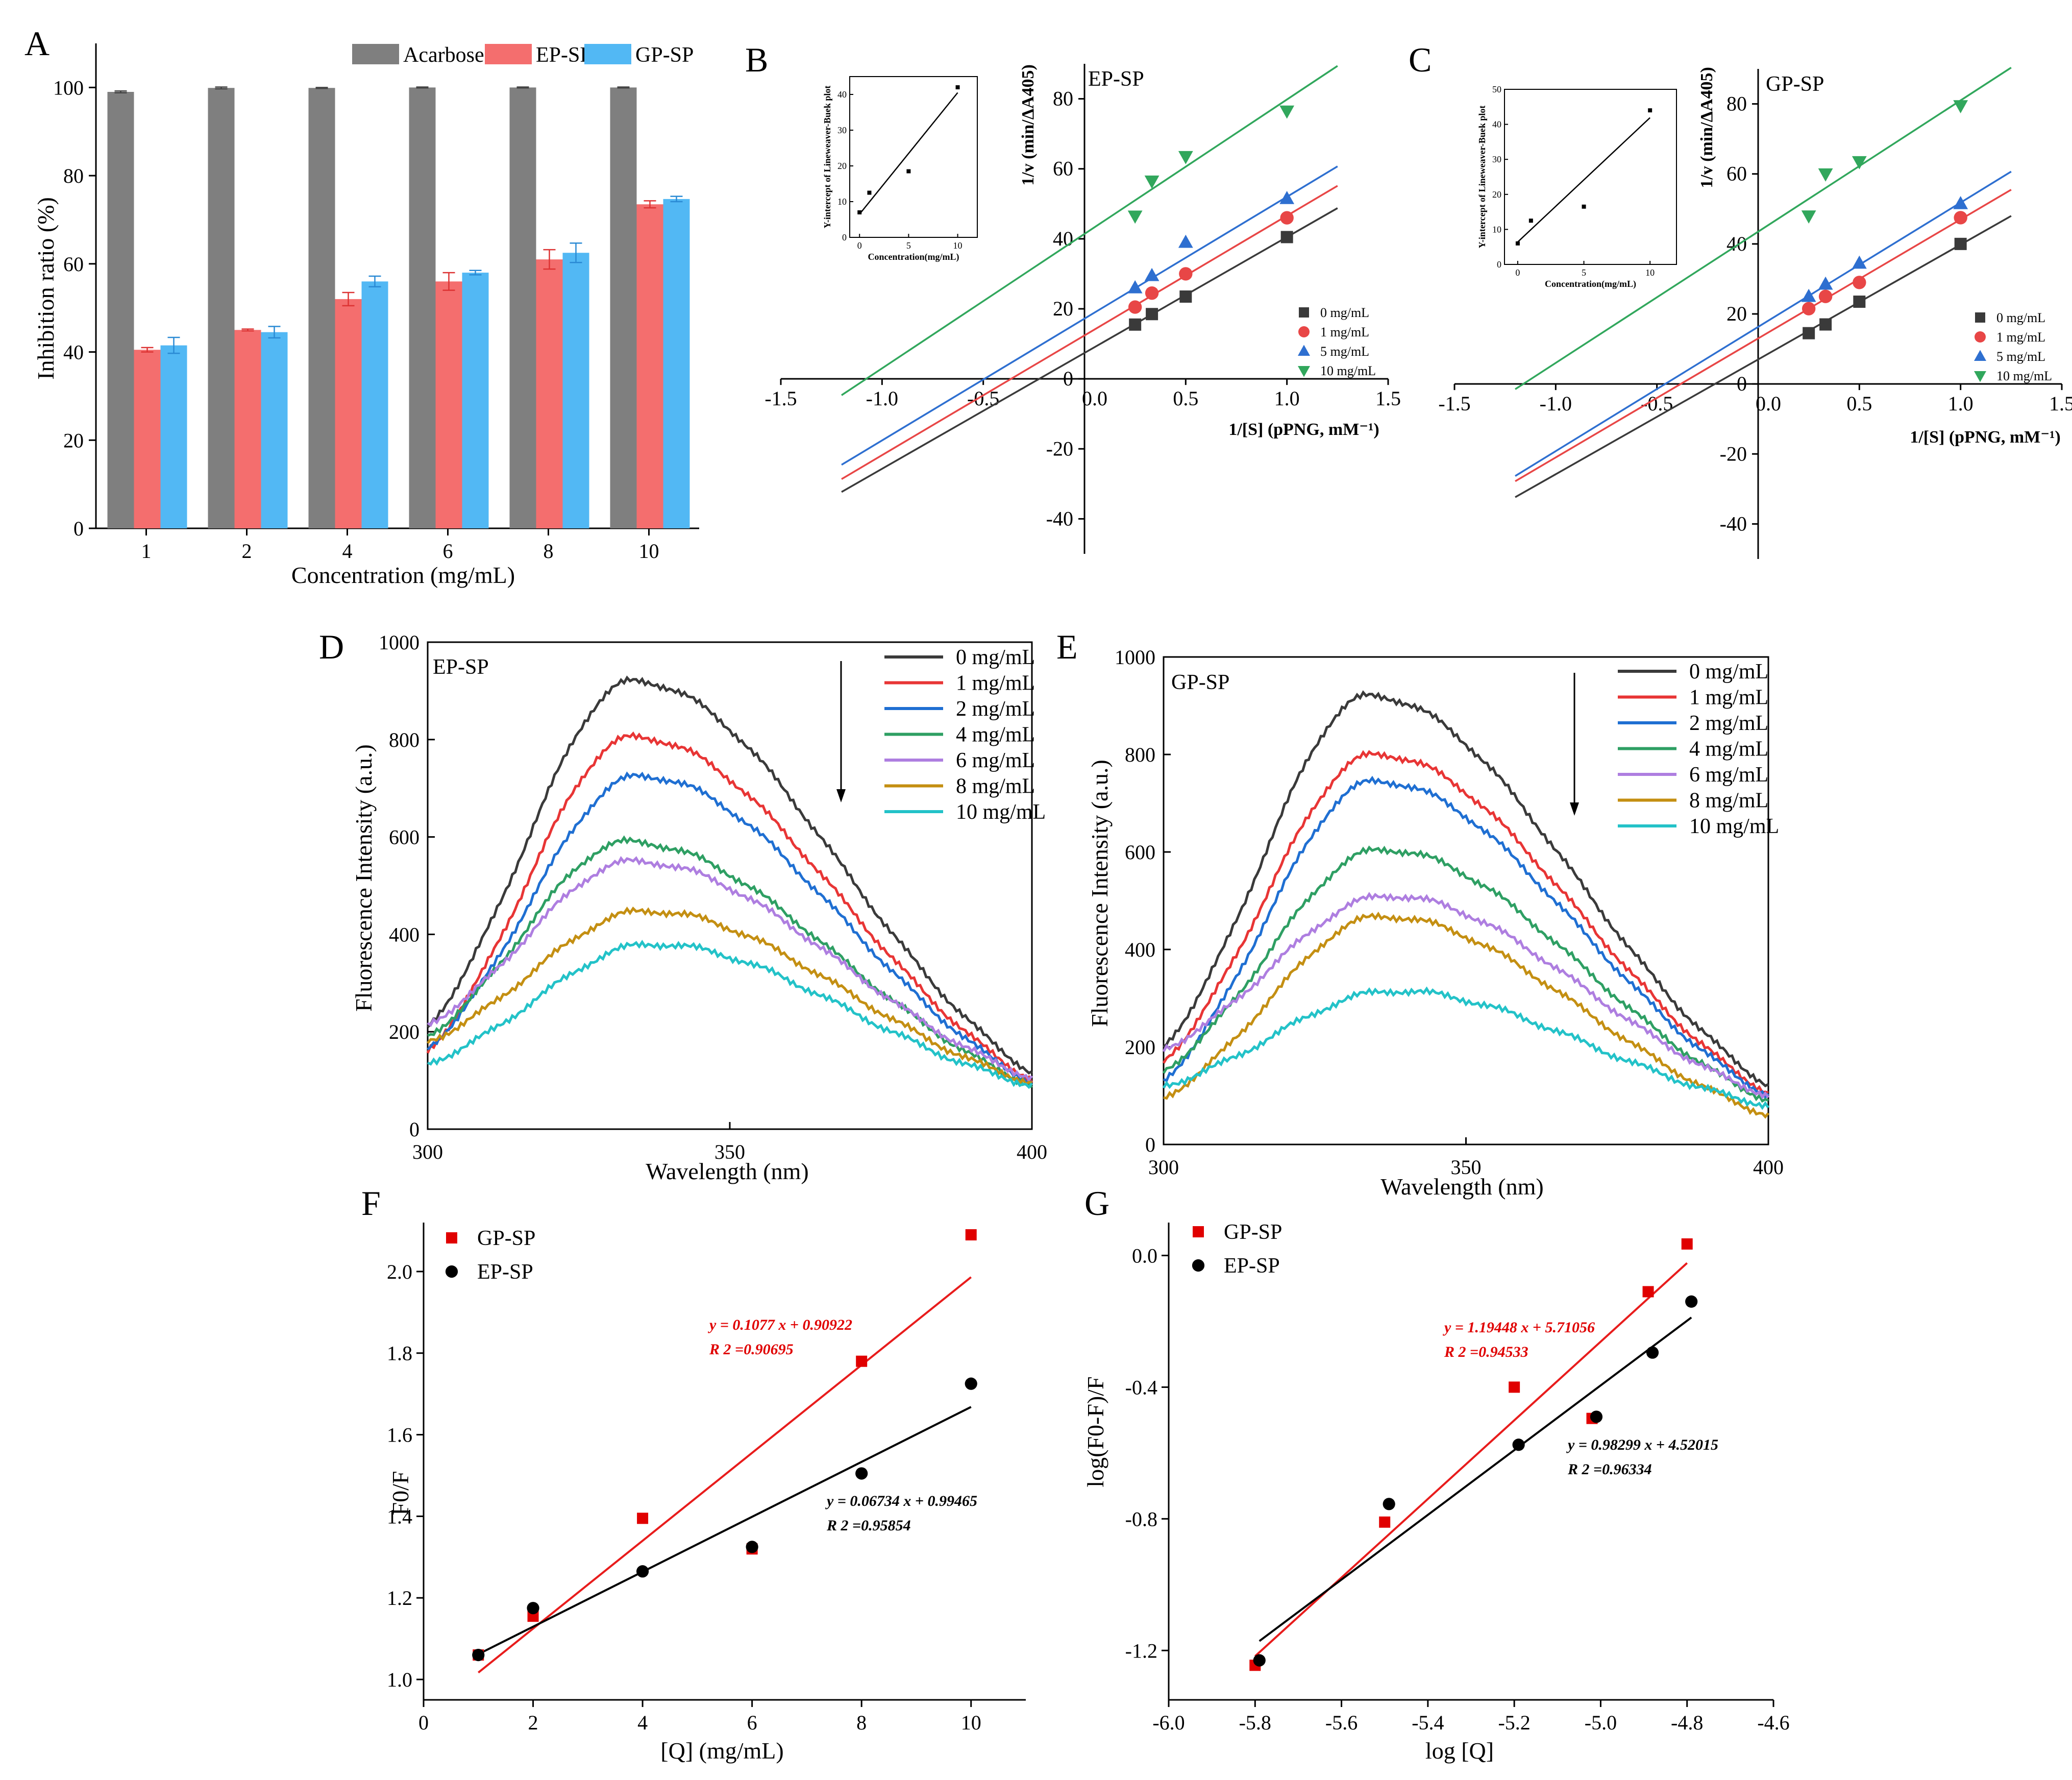 The height and width of the screenshot is (1780, 2072). What do you see at coordinates (1517, 272) in the screenshot?
I see `panel-c-inset-x-tick-label: 0` at bounding box center [1517, 272].